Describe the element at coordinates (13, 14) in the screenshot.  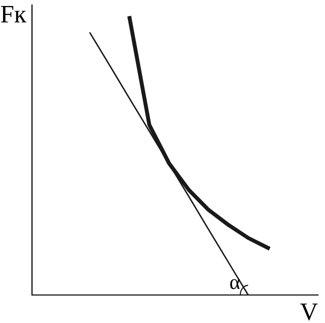
I see `y-axis-title: Fк` at that location.